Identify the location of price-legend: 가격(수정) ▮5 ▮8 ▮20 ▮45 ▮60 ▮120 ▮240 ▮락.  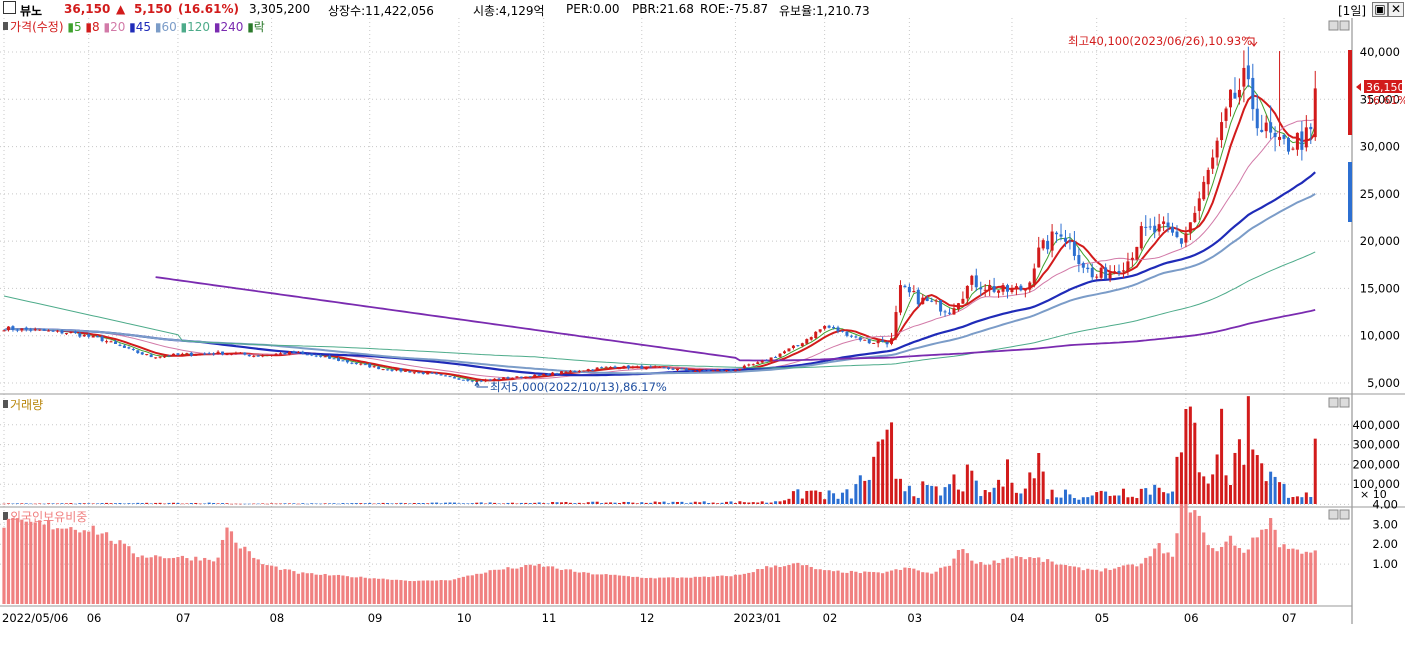
(134, 27).